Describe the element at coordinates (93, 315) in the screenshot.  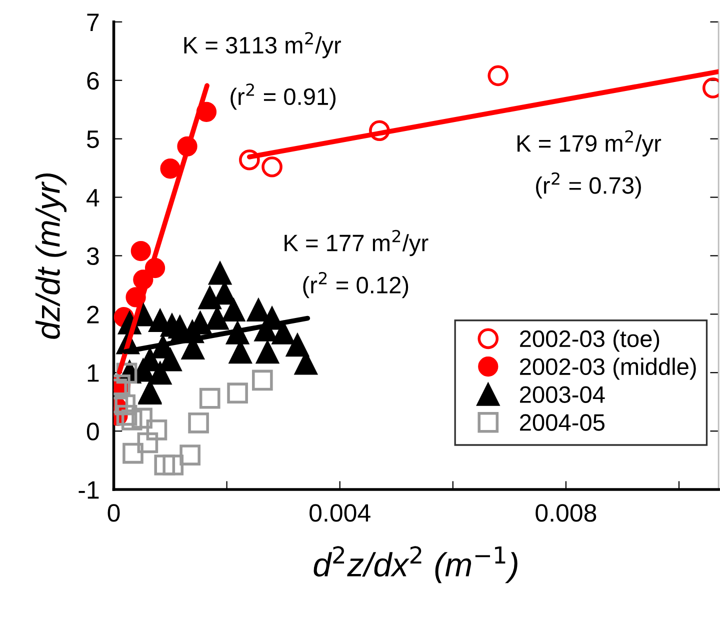
I see `y-tick-label: 2` at that location.